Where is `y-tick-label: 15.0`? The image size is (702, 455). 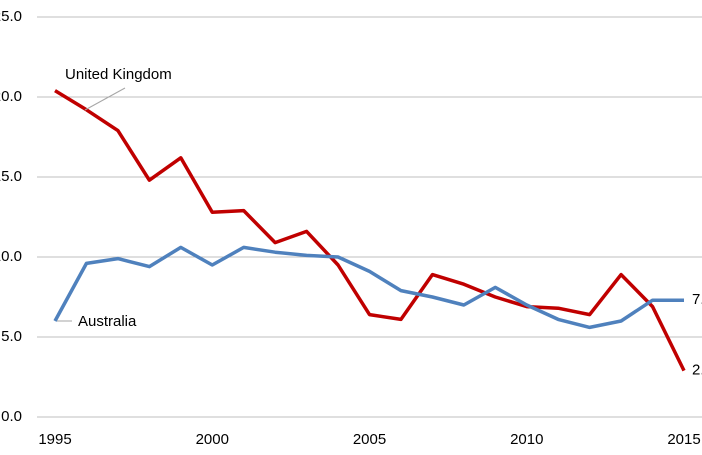
y-tick-label: 15.0 is located at coordinates (11, 176).